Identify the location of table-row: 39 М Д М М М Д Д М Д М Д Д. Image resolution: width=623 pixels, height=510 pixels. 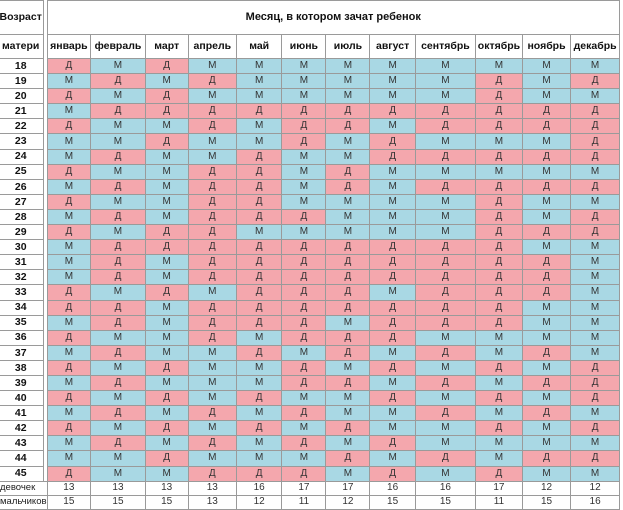
(310, 383).